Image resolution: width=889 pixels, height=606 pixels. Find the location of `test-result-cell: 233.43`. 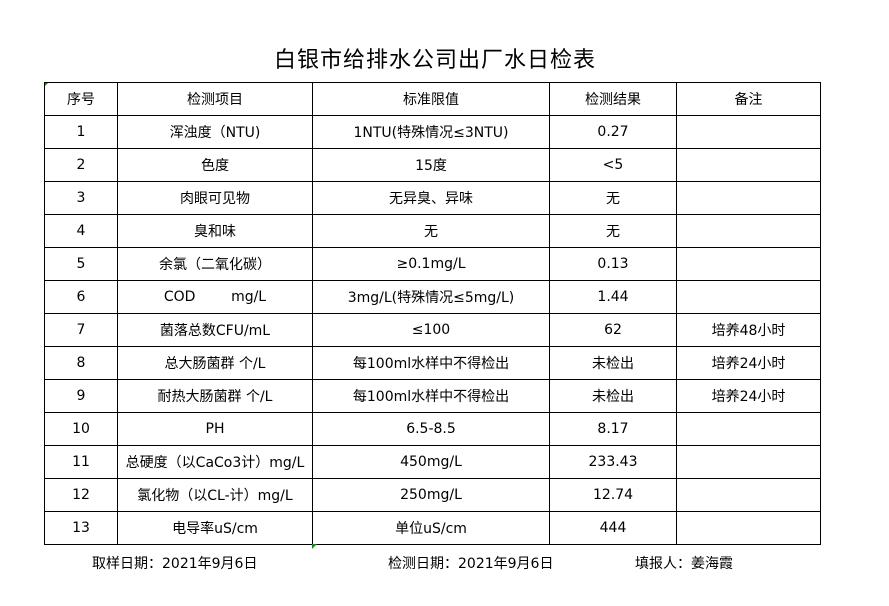

test-result-cell: 233.43 is located at coordinates (613, 462).